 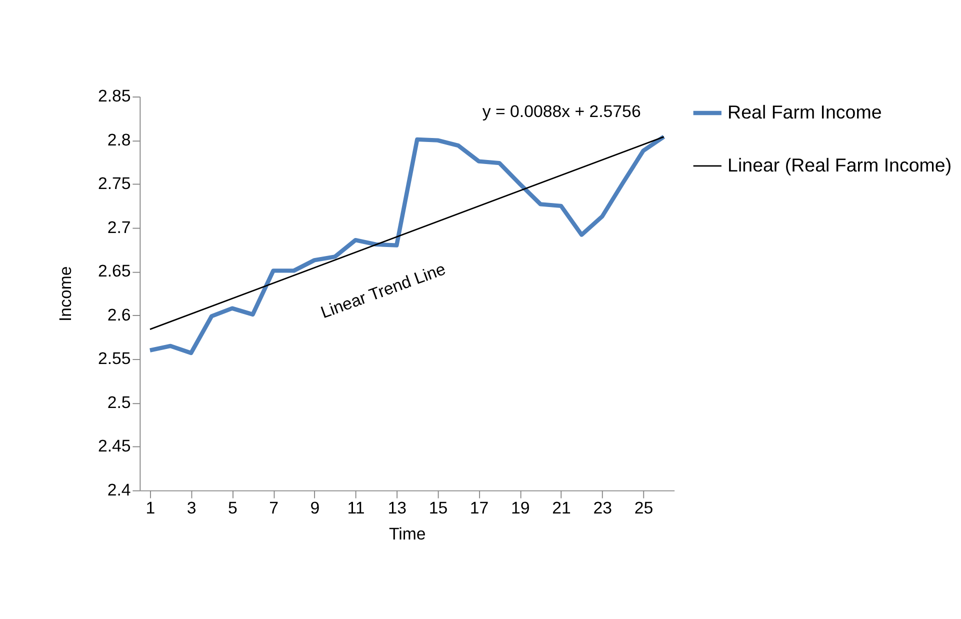 What do you see at coordinates (407, 534) in the screenshot?
I see `x-axis-title: Time` at bounding box center [407, 534].